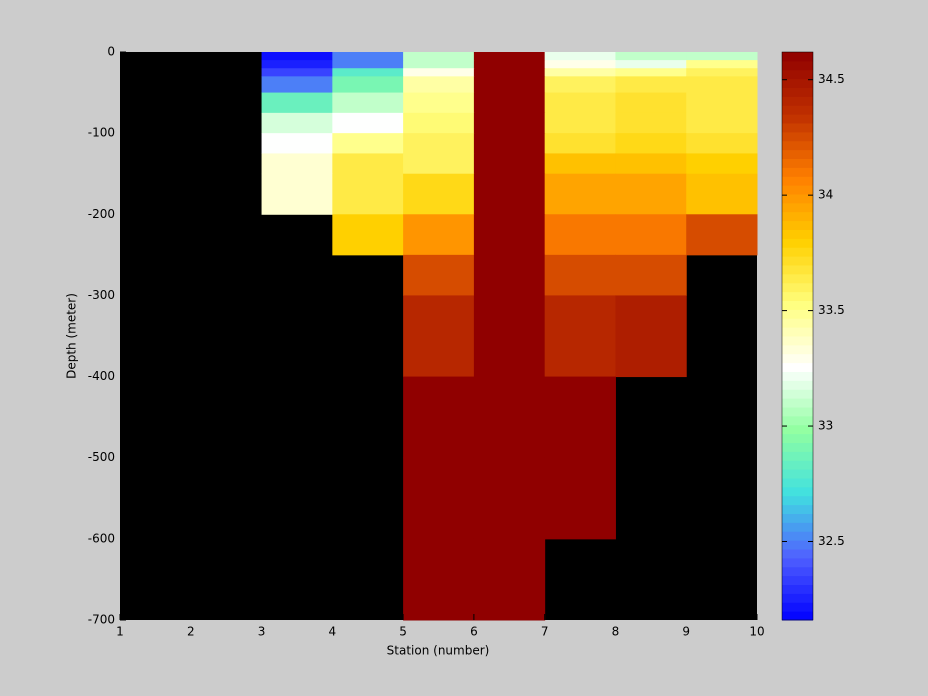  What do you see at coordinates (101, 376) in the screenshot?
I see `y-tick-label: -400` at bounding box center [101, 376].